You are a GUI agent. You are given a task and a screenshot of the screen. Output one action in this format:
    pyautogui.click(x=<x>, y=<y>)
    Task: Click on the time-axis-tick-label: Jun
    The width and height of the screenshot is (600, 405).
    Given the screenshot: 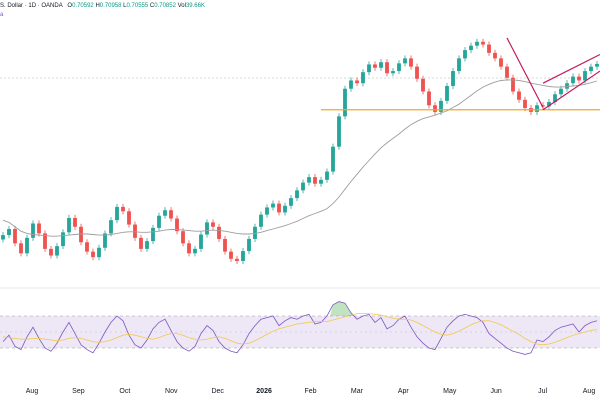 What is the action you would take?
    pyautogui.click(x=496, y=391)
    